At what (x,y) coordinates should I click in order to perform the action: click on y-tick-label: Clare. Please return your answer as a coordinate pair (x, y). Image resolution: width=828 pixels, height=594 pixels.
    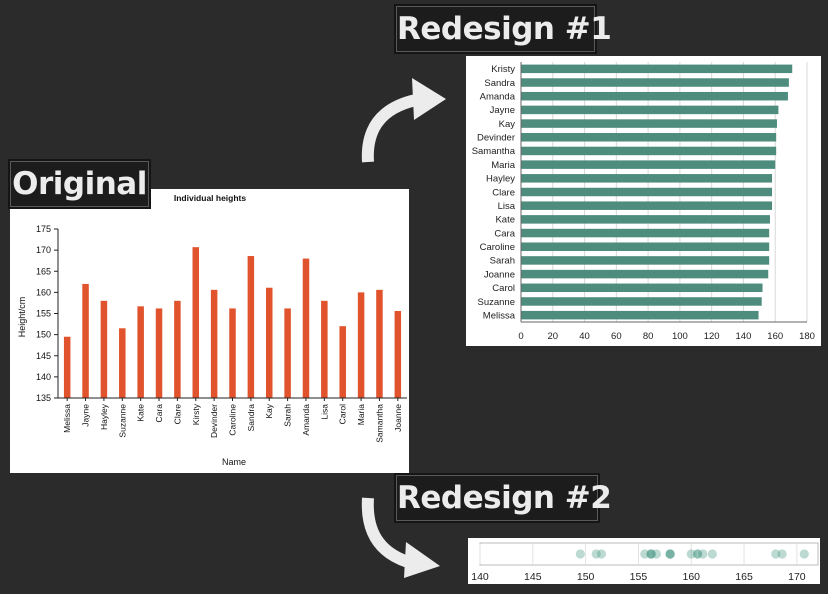
    Looking at the image, I should click on (503, 192).